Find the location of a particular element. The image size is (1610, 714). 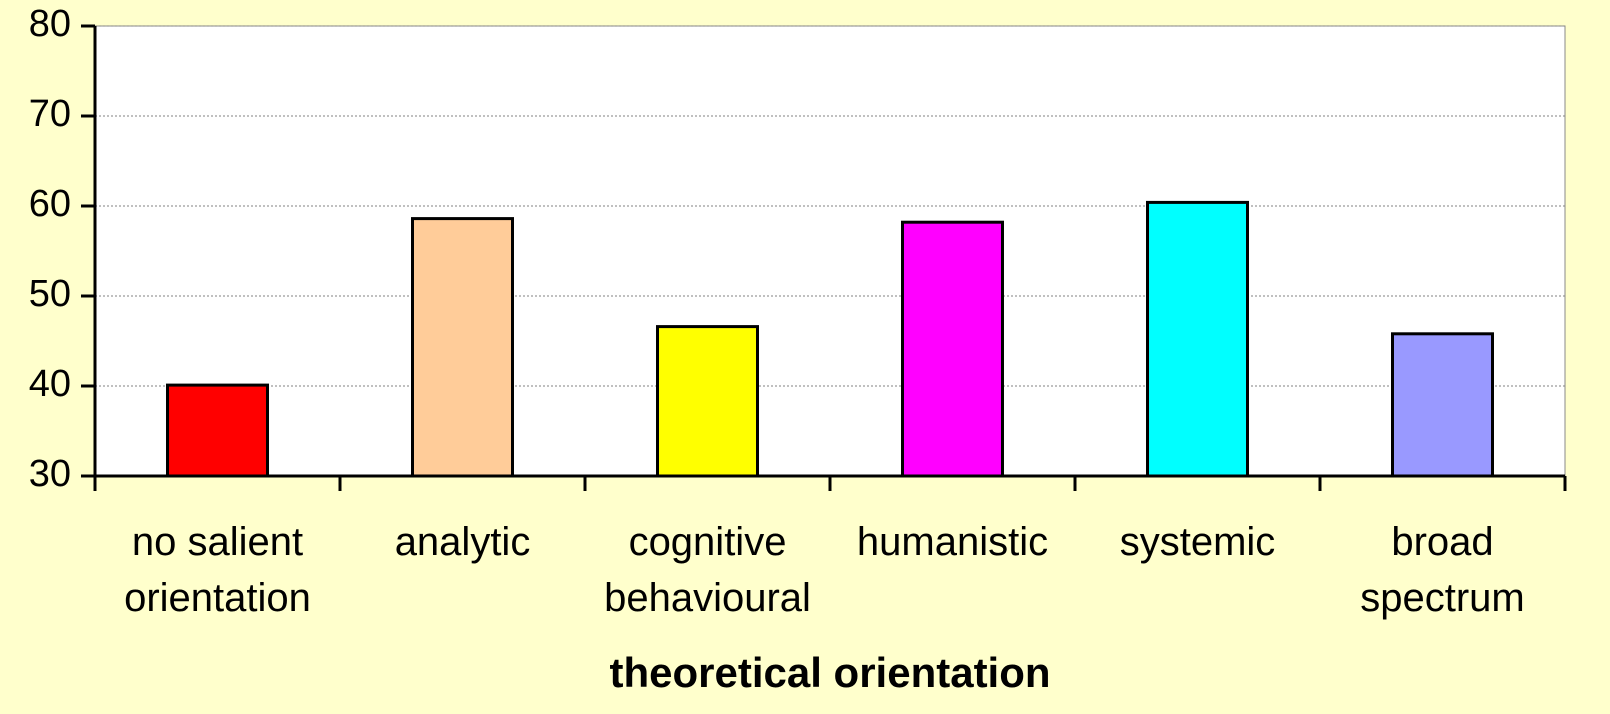

y-tick-label: 50 is located at coordinates (50, 294).